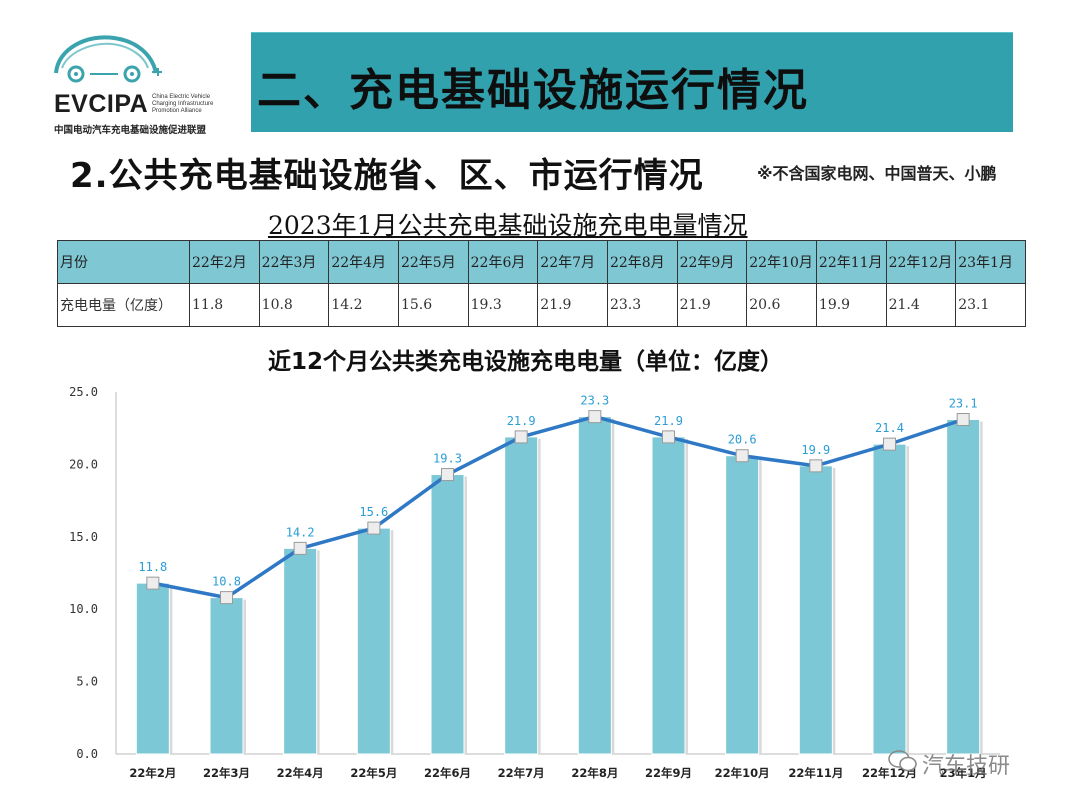 The height and width of the screenshot is (810, 1080). Describe the element at coordinates (363, 305) in the screenshot. I see `table-cell: 14.2` at that location.